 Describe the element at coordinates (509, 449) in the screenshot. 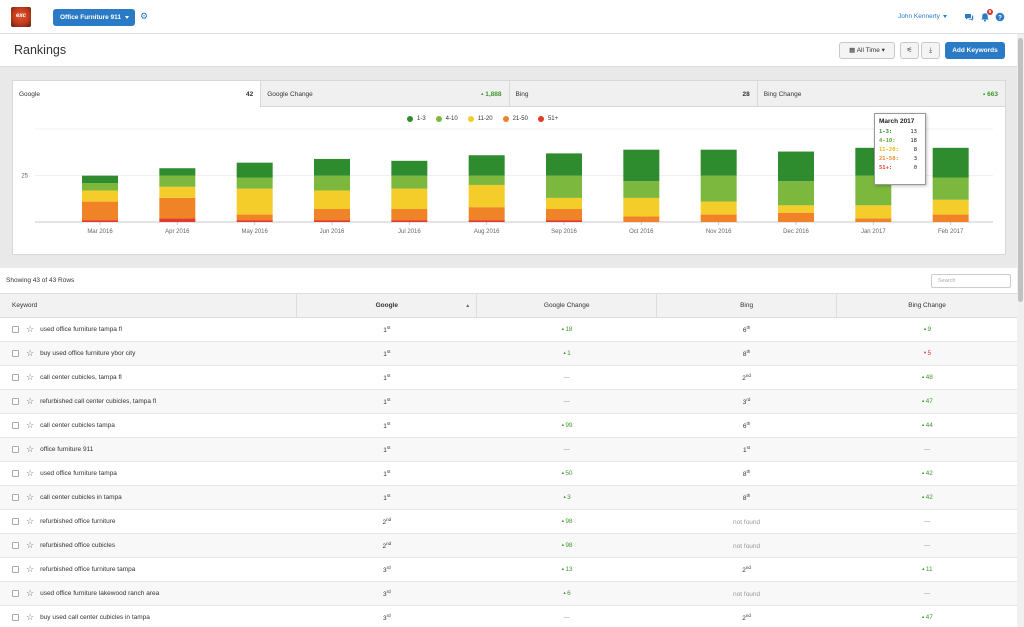

I see `table-row: ☆ office furniture 911 1st —1st —` at that location.